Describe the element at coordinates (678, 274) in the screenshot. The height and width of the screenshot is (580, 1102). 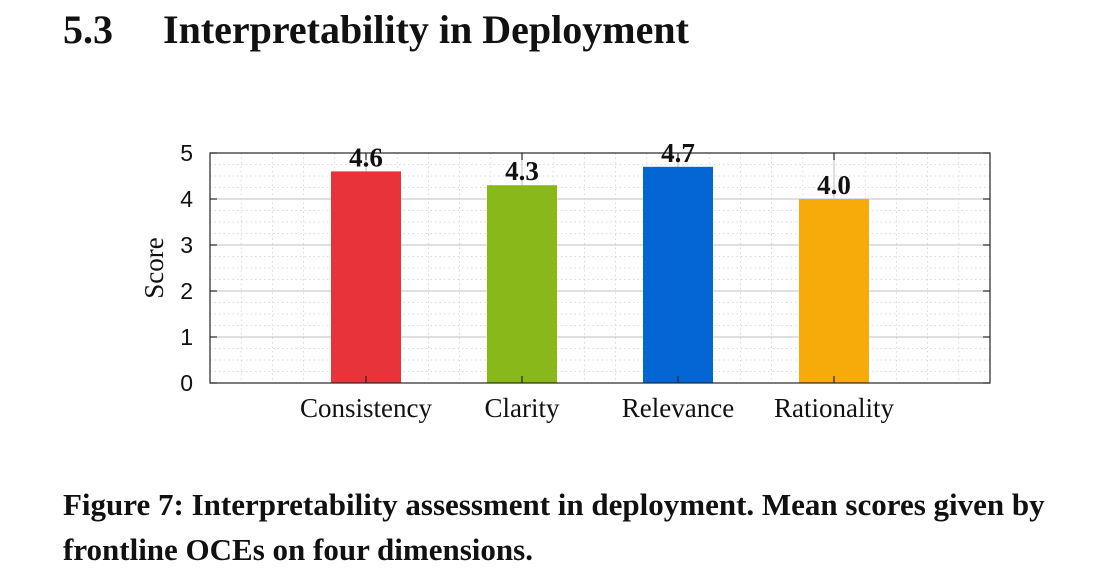
I see `bar-relevance` at that location.